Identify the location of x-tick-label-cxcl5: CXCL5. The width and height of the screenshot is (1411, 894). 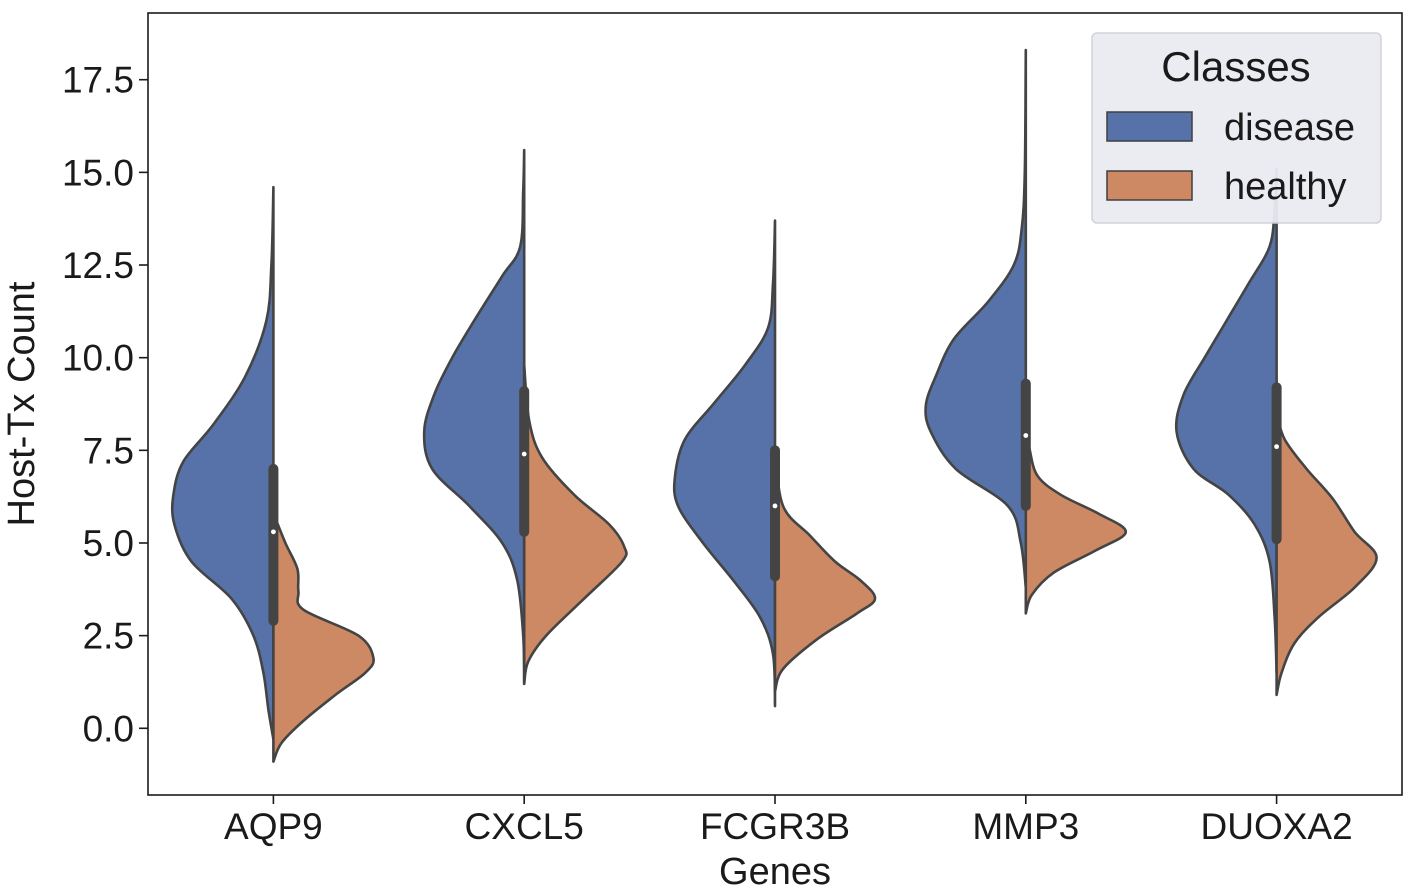
(524, 826).